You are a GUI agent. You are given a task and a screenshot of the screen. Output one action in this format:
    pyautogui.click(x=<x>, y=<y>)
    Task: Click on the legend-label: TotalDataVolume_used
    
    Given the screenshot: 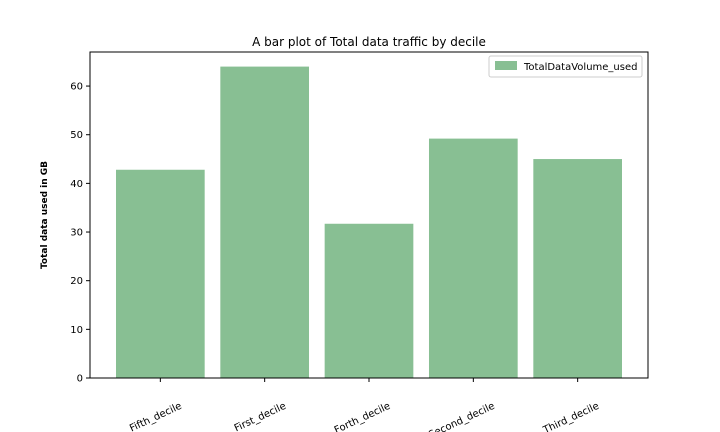 What is the action you would take?
    pyautogui.click(x=580, y=67)
    